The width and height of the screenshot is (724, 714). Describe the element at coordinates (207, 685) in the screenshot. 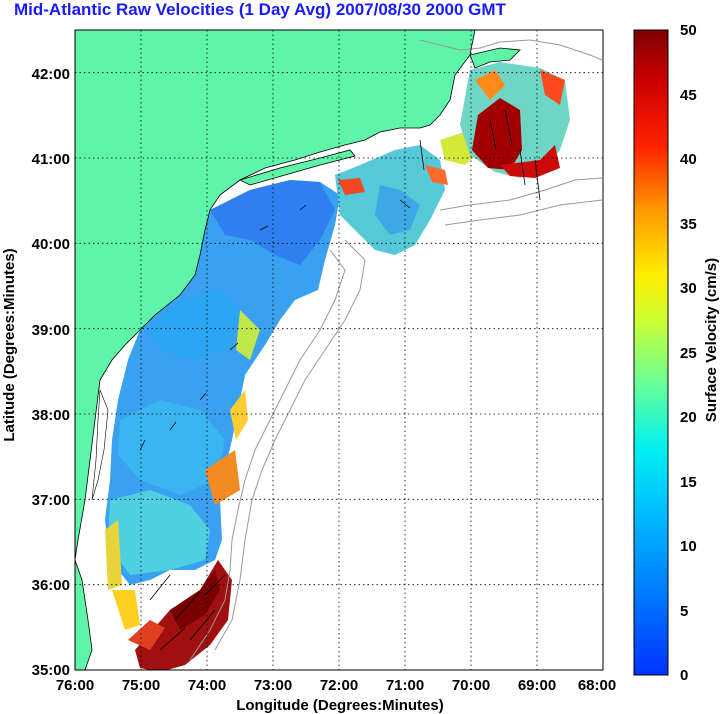

I see `x-tick-label: 74:00` at that location.